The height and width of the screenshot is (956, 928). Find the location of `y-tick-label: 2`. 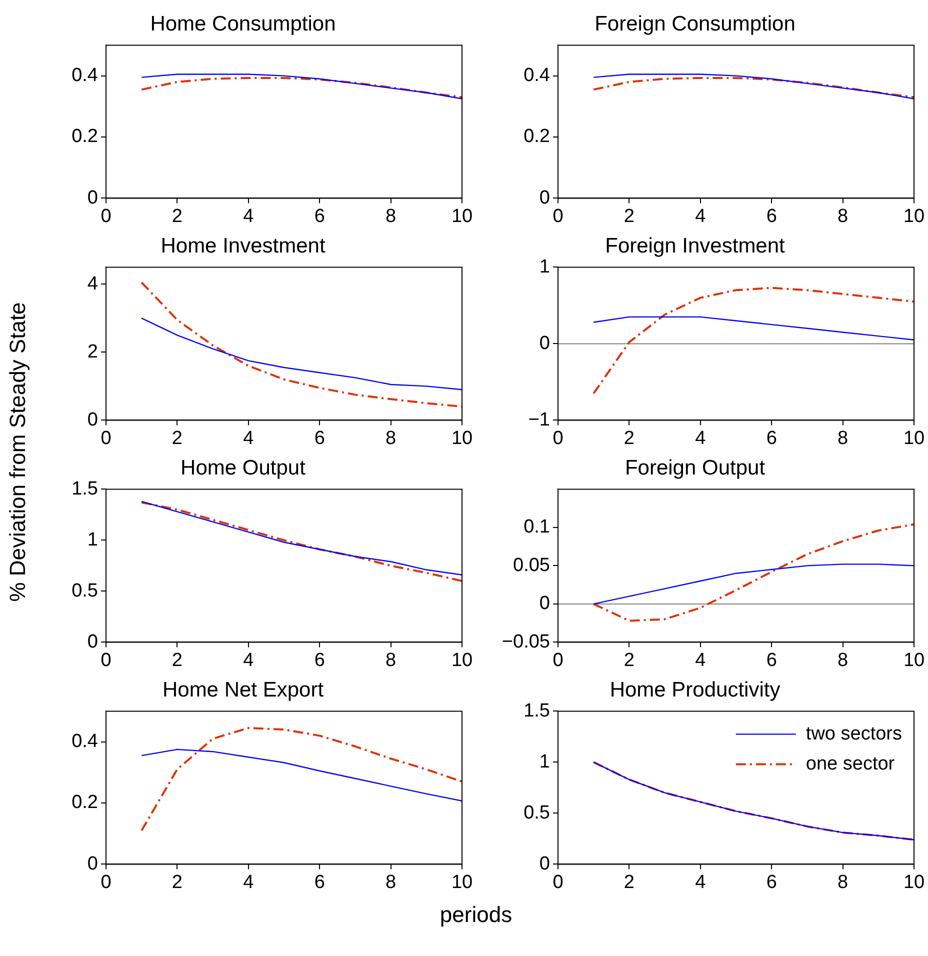

y-tick-label: 2 is located at coordinates (92, 351).